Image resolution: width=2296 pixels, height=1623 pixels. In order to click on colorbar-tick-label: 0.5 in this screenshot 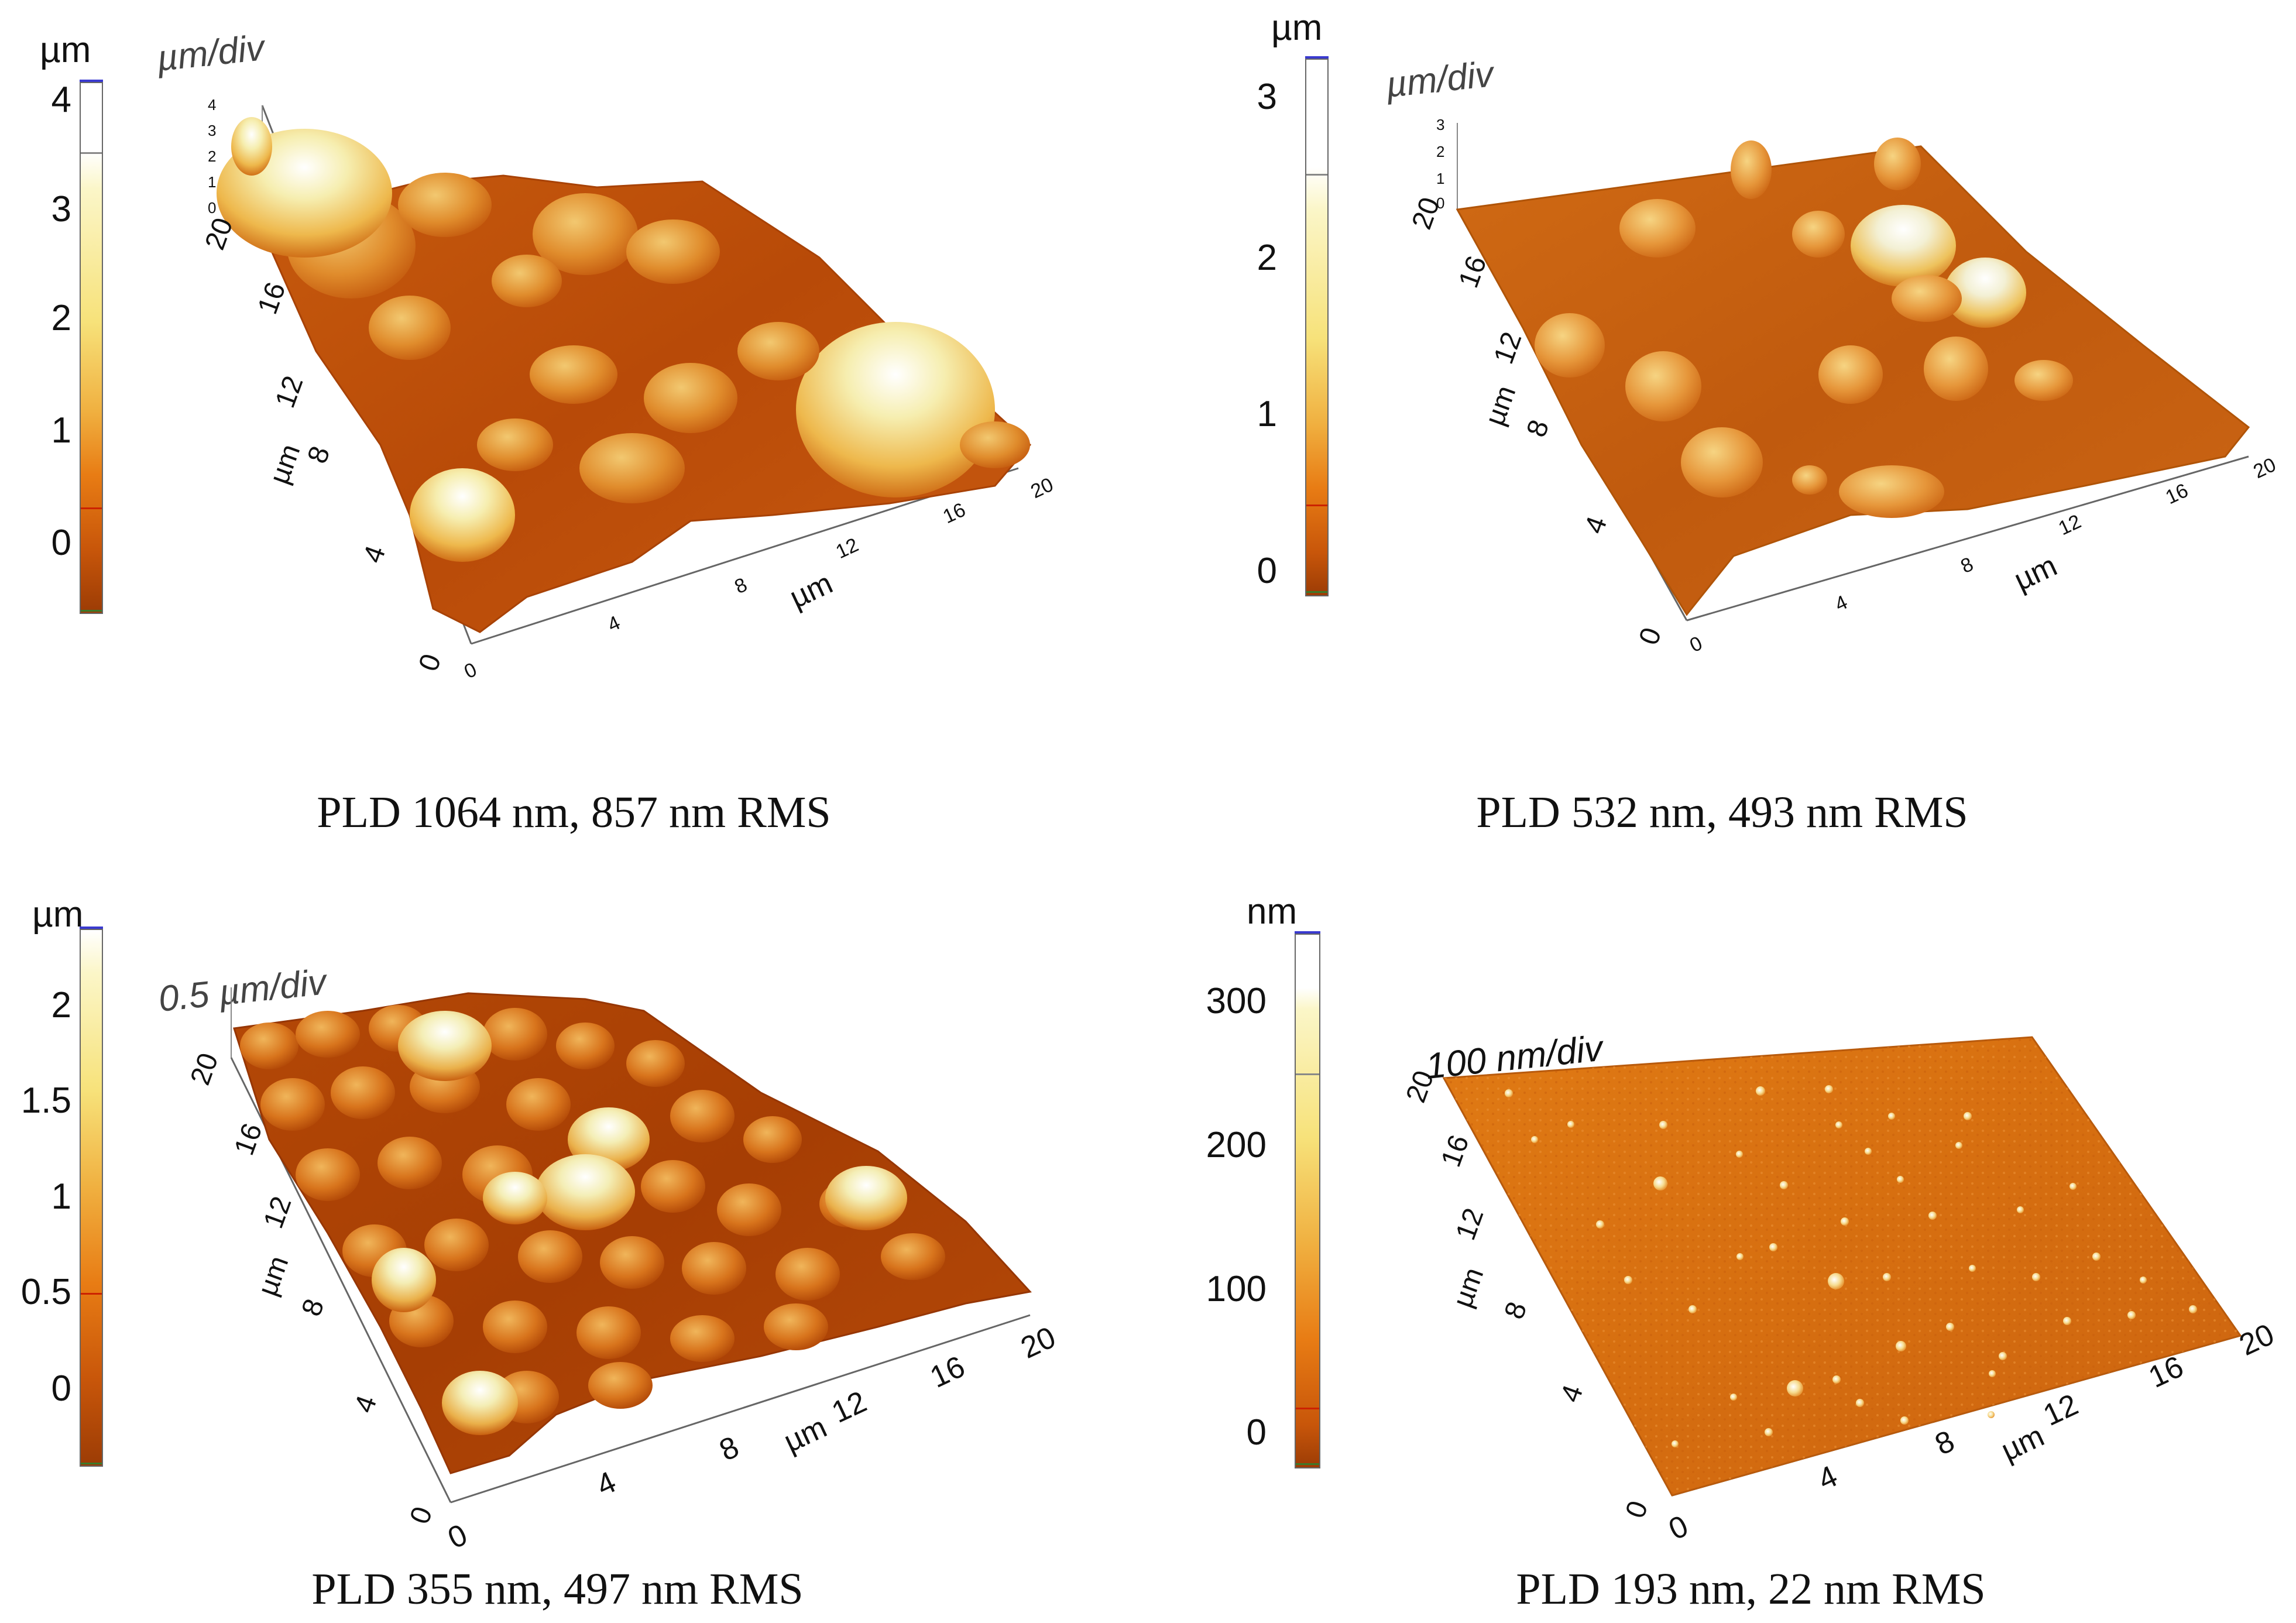, I will do `click(45, 1292)`.